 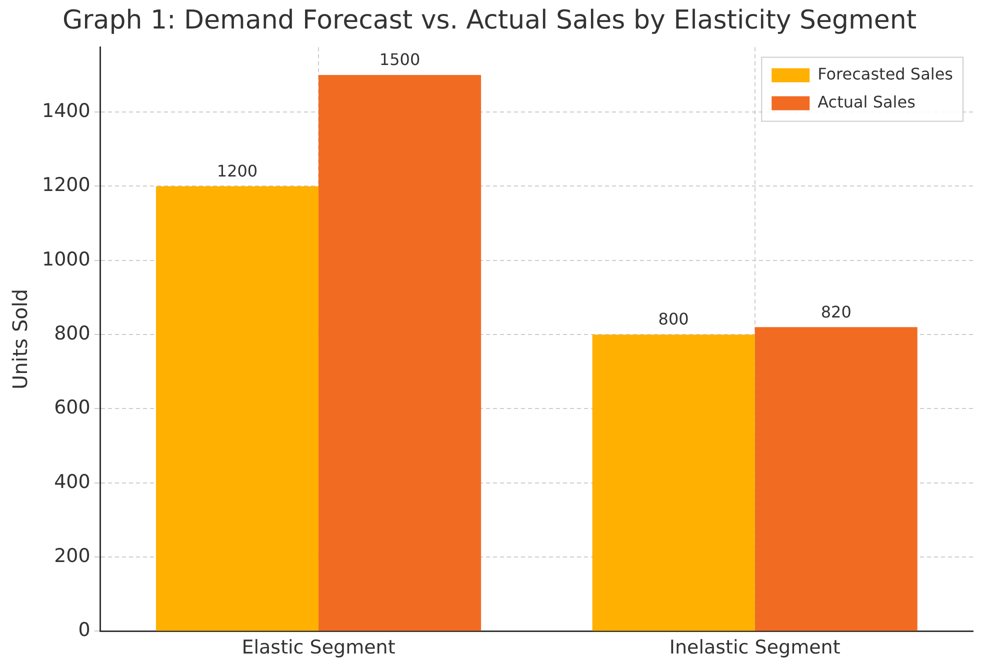 I want to click on y-tick-label: 1200, so click(x=66, y=185).